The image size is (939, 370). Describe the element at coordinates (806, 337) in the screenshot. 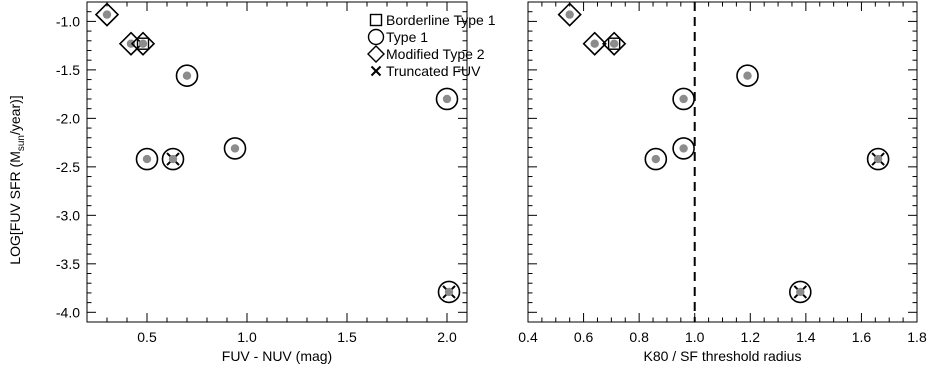

I see `right-x-tick-label: 1.4` at that location.